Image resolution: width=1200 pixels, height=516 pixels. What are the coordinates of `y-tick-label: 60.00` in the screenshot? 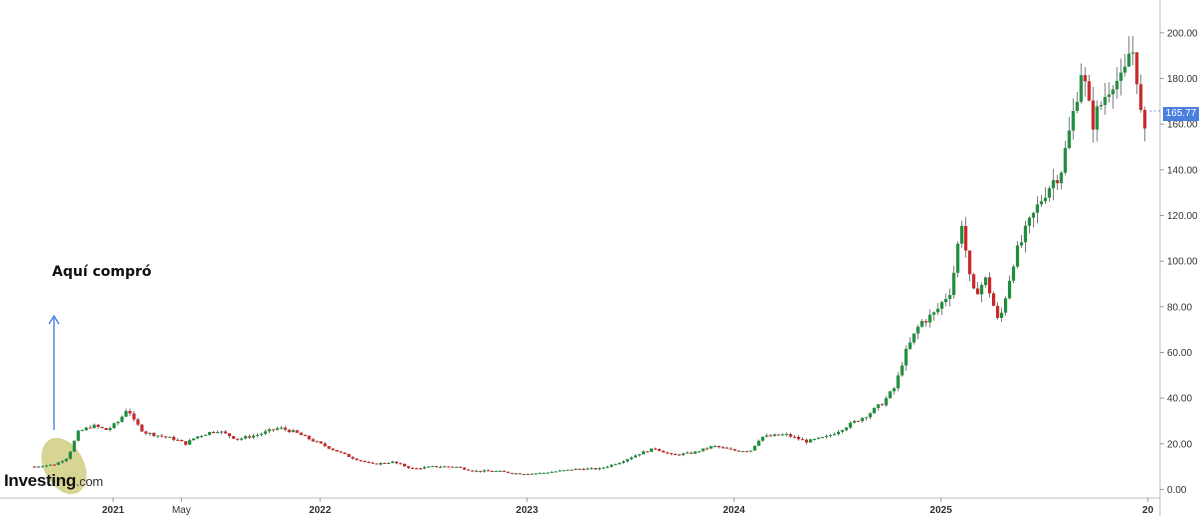 It's located at (1179, 353).